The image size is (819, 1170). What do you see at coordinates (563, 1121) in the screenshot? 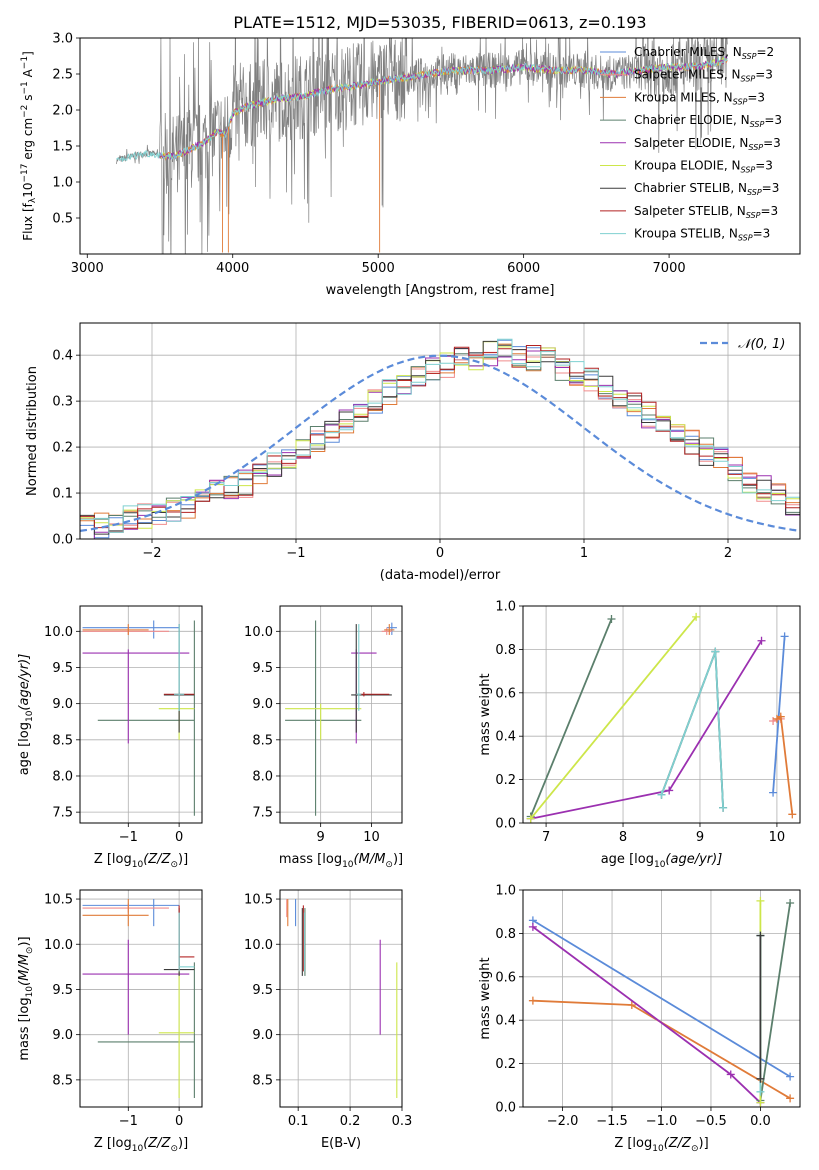
I see `weight_vs_Z-xtick-label-0: −2.0` at bounding box center [563, 1121].